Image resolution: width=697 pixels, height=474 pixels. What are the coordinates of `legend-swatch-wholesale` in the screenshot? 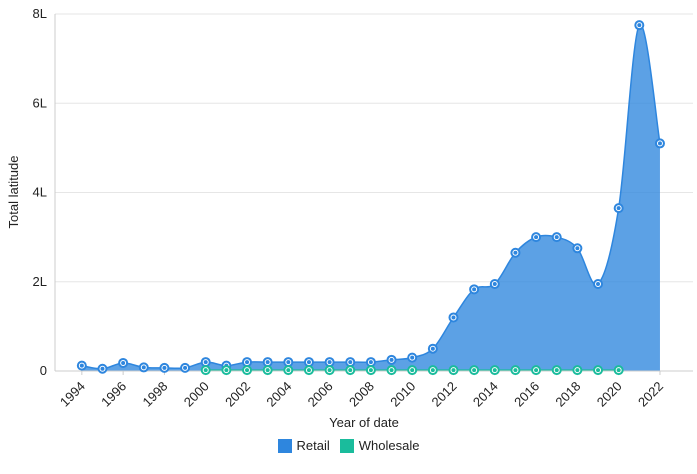 It's located at (346, 445).